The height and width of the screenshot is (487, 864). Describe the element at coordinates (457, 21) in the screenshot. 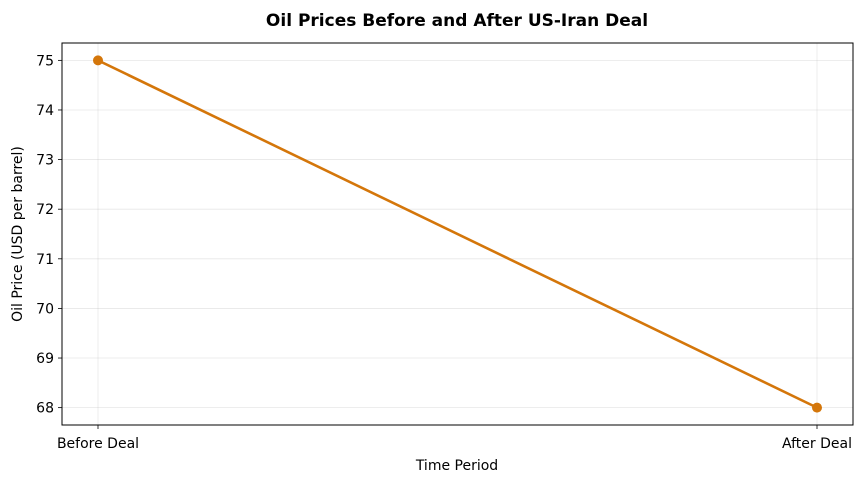

I see `chart-title: Oil Prices Before and After US-Iran Deal` at that location.